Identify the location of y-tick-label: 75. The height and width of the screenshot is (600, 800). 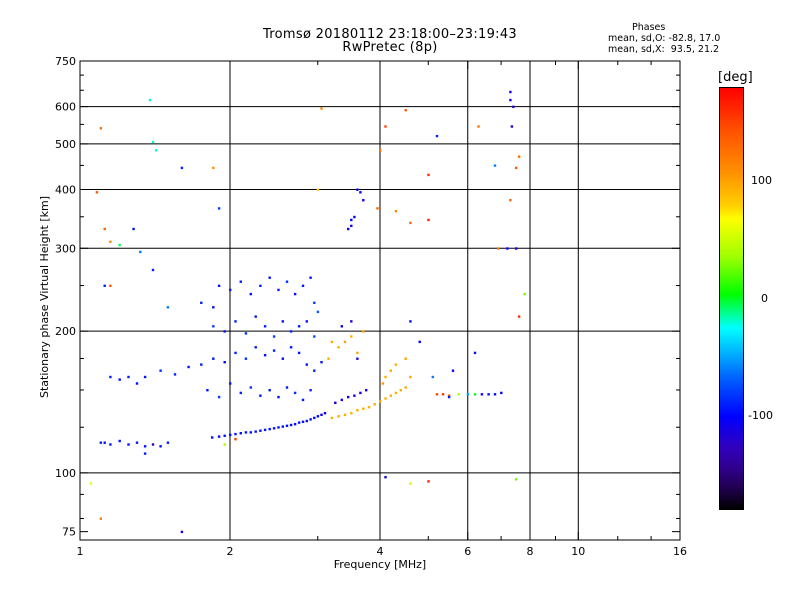
(69, 532).